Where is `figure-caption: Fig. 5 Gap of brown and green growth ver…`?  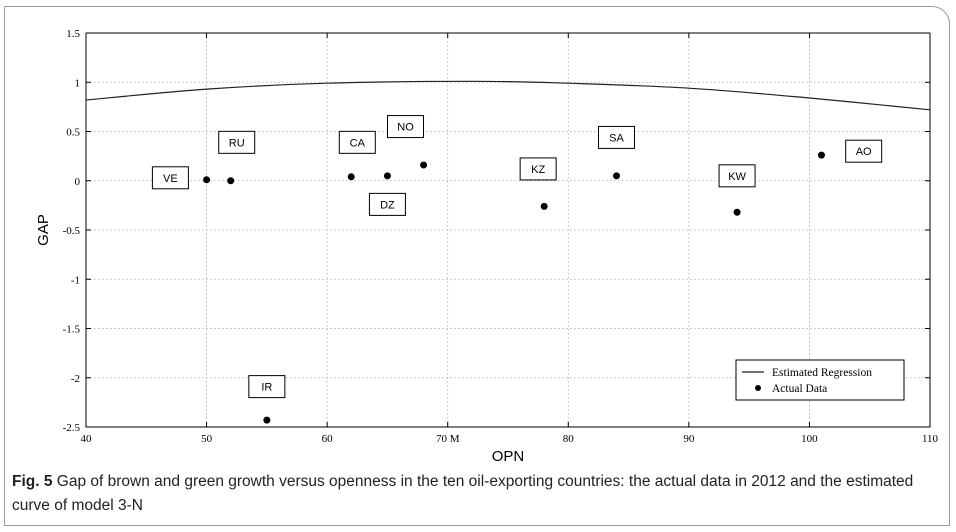 figure-caption: Fig. 5 Gap of brown and green growth ver… is located at coordinates (474, 494).